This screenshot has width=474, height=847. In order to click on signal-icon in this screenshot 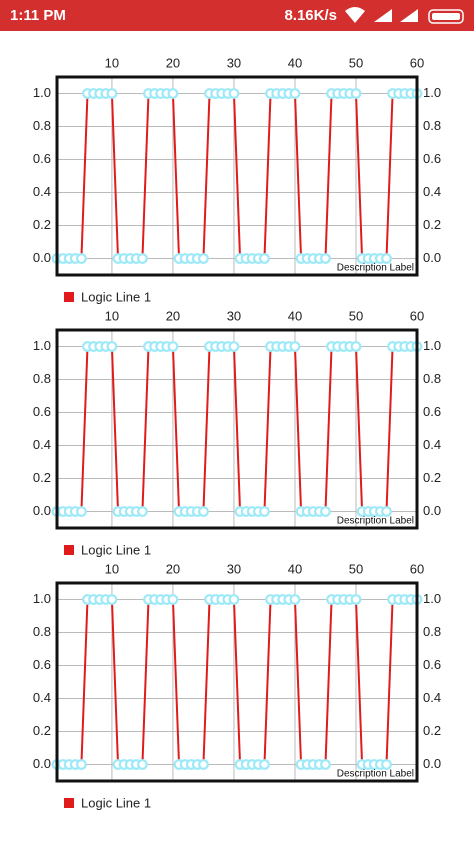, I will do `click(396, 15)`.